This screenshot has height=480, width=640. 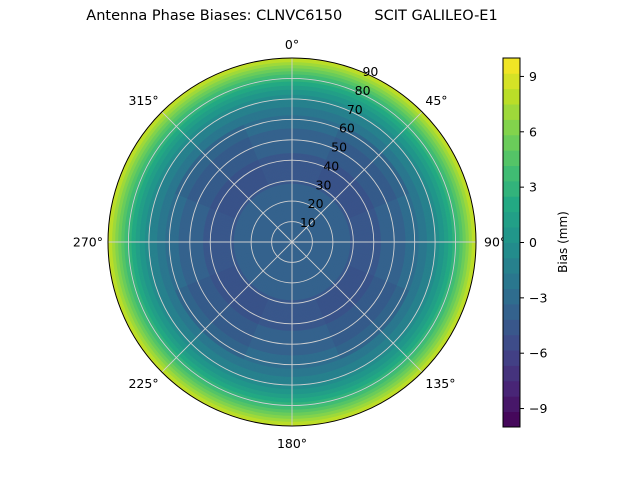 I want to click on colorbar: −9 −6 −3 0 3 6 9, so click(x=524, y=242).